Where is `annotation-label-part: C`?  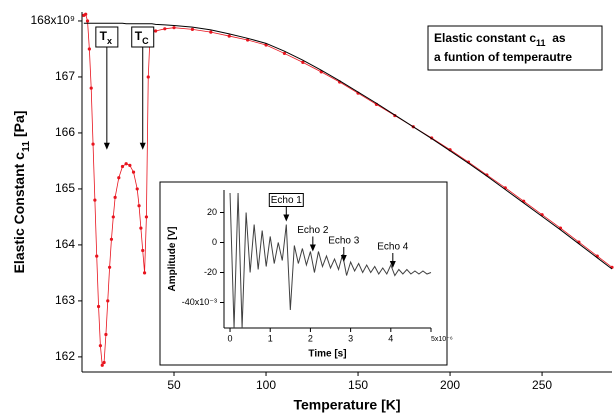
annotation-label-part: C is located at coordinates (145, 41).